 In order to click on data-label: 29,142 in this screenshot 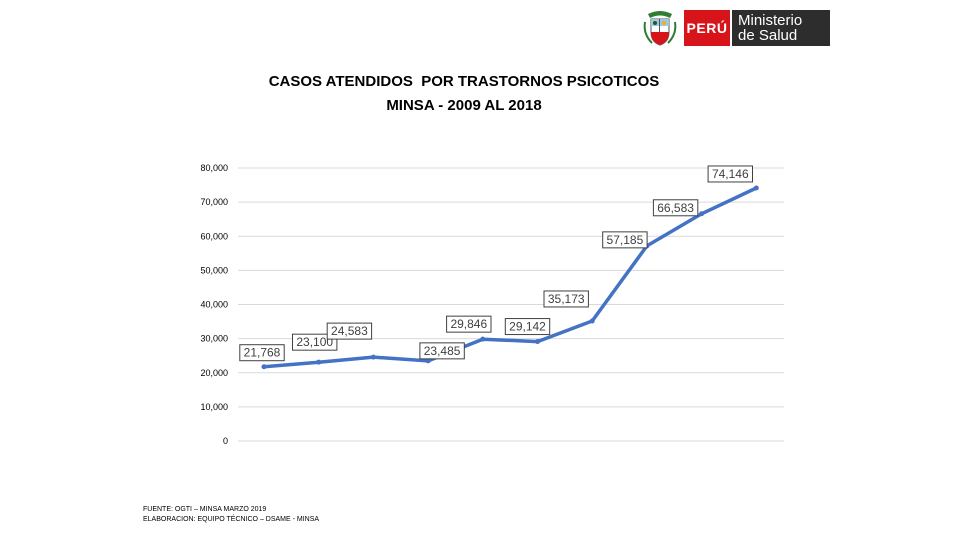, I will do `click(527, 327)`.